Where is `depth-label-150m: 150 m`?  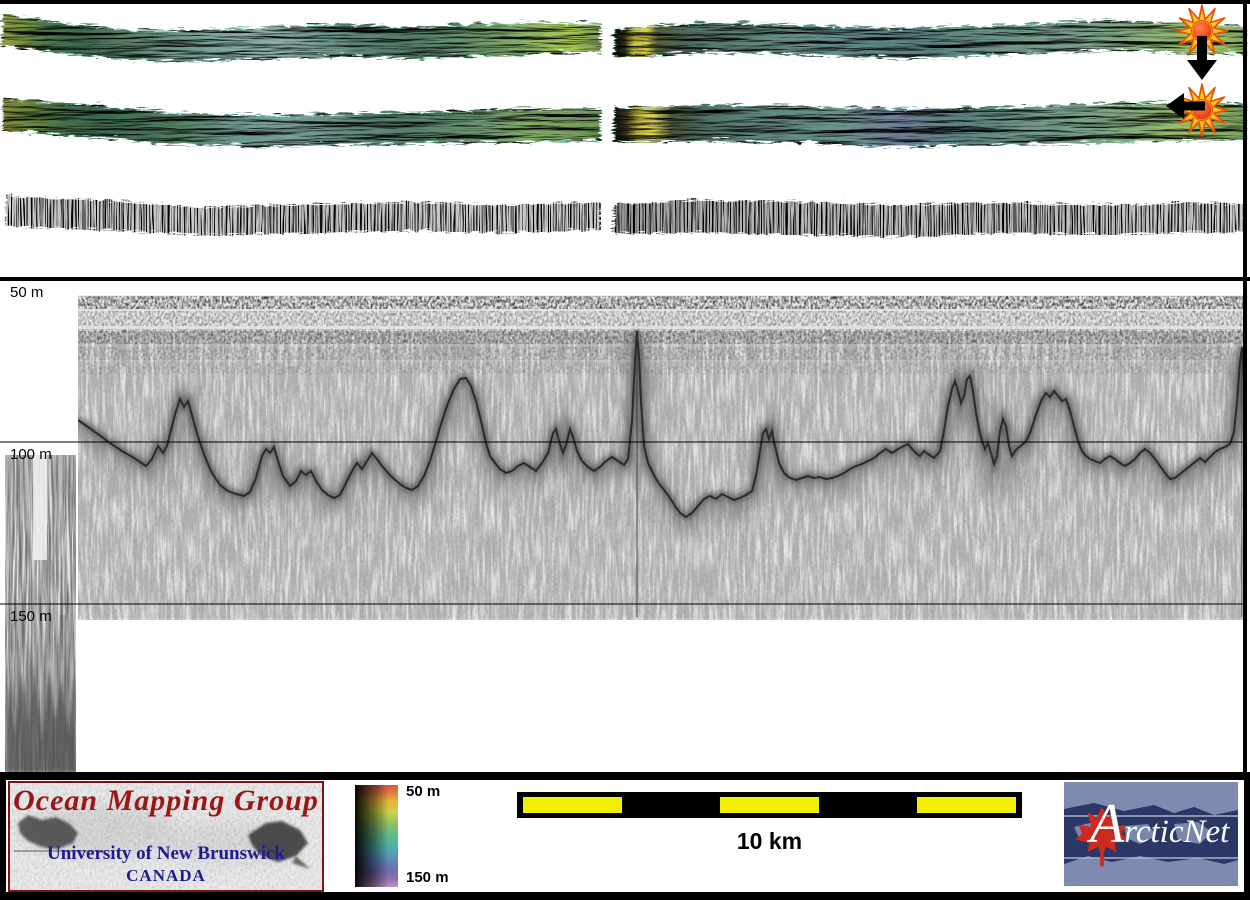
depth-label-150m: 150 m is located at coordinates (31, 616).